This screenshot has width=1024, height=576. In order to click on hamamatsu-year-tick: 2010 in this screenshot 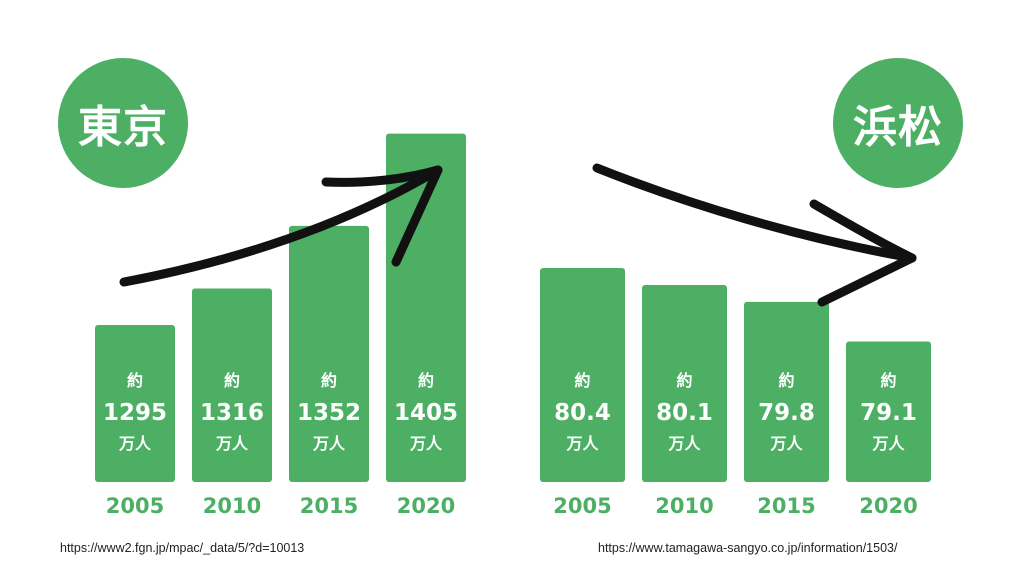, I will do `click(684, 506)`.